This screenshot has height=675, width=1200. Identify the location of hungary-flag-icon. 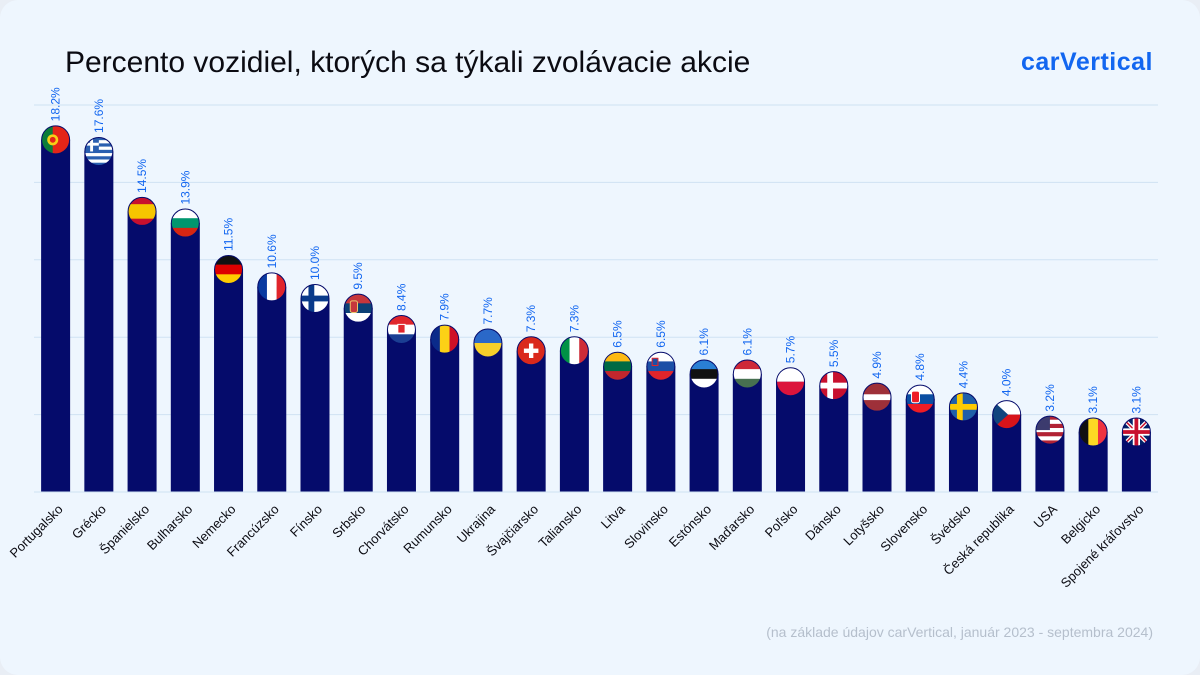
(747, 373).